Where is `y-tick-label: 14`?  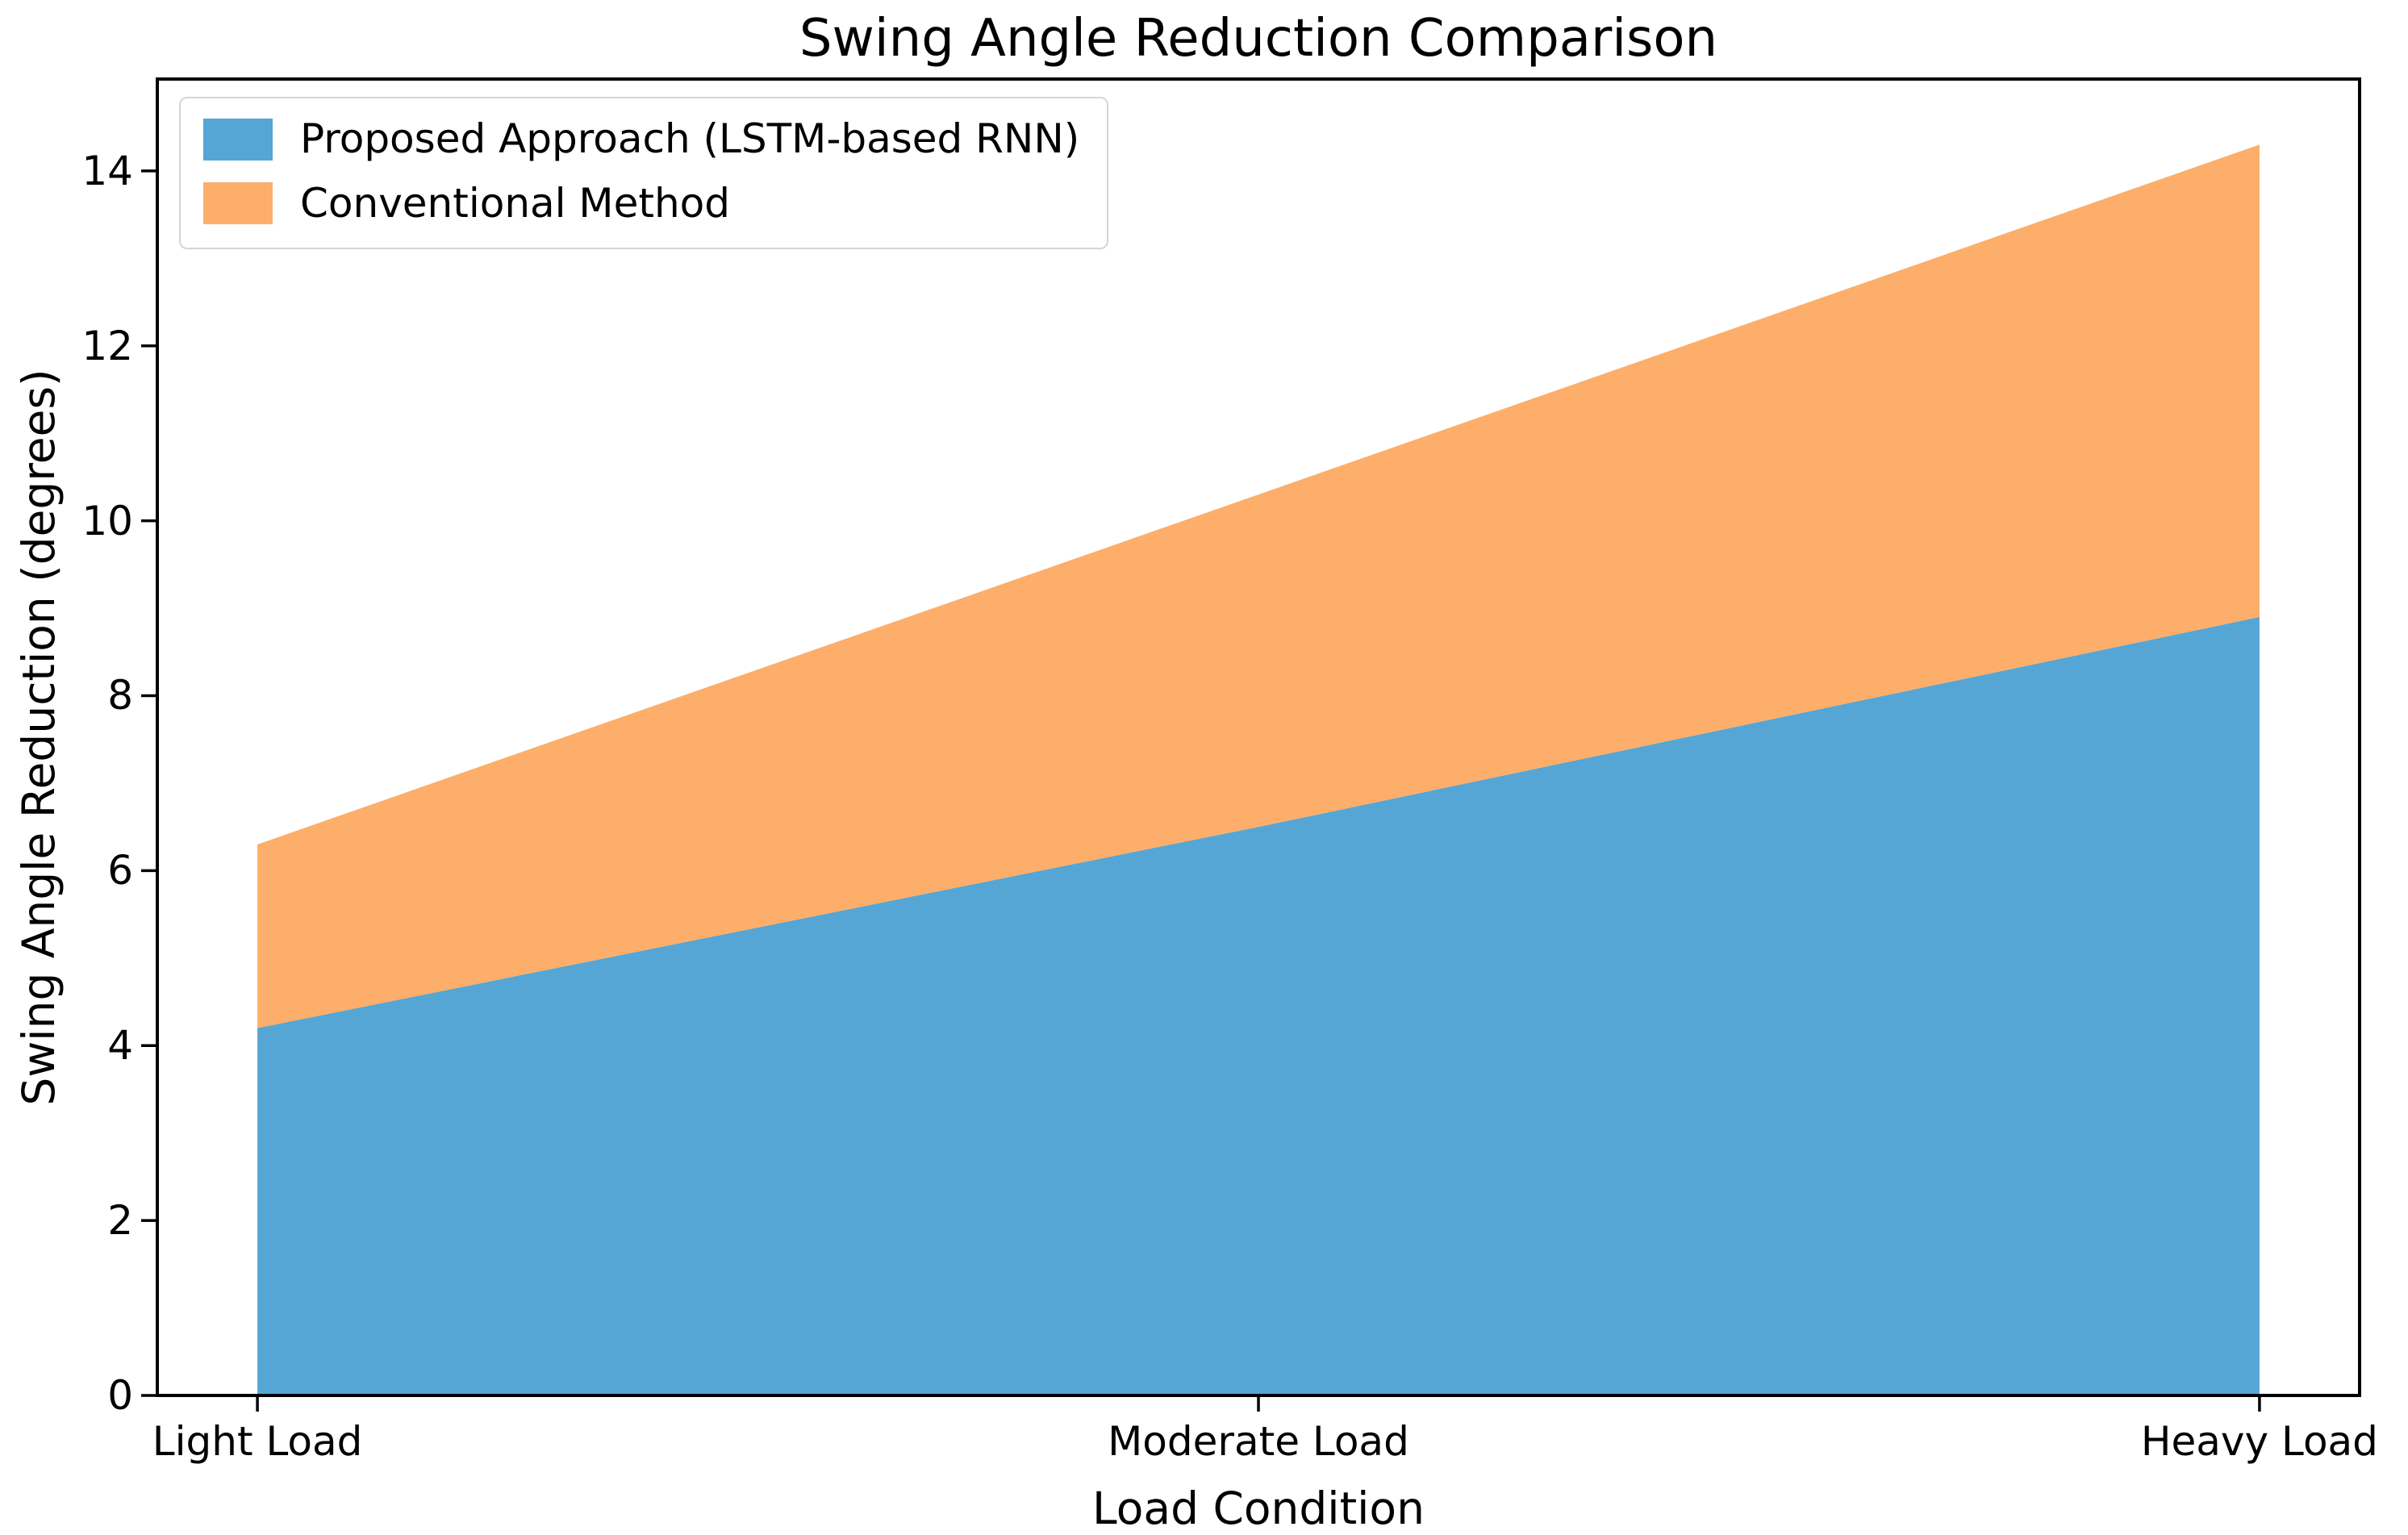 y-tick-label: 14 is located at coordinates (107, 170).